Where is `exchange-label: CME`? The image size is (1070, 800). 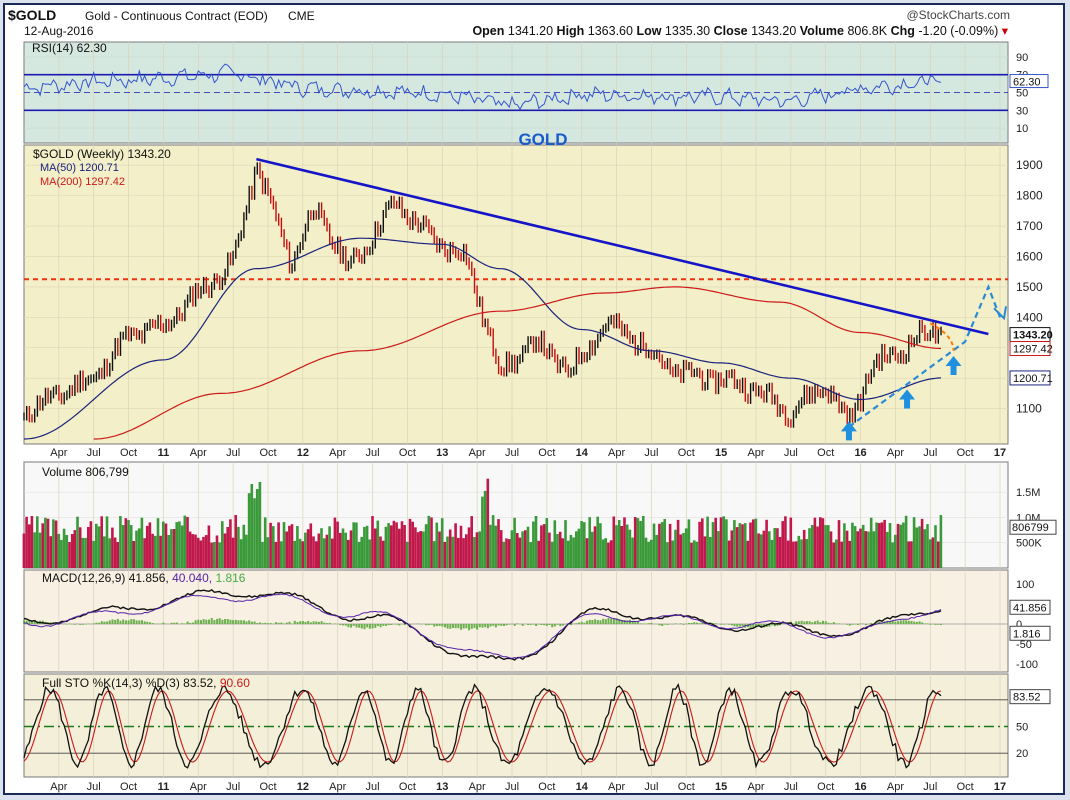
exchange-label: CME is located at coordinates (301, 16).